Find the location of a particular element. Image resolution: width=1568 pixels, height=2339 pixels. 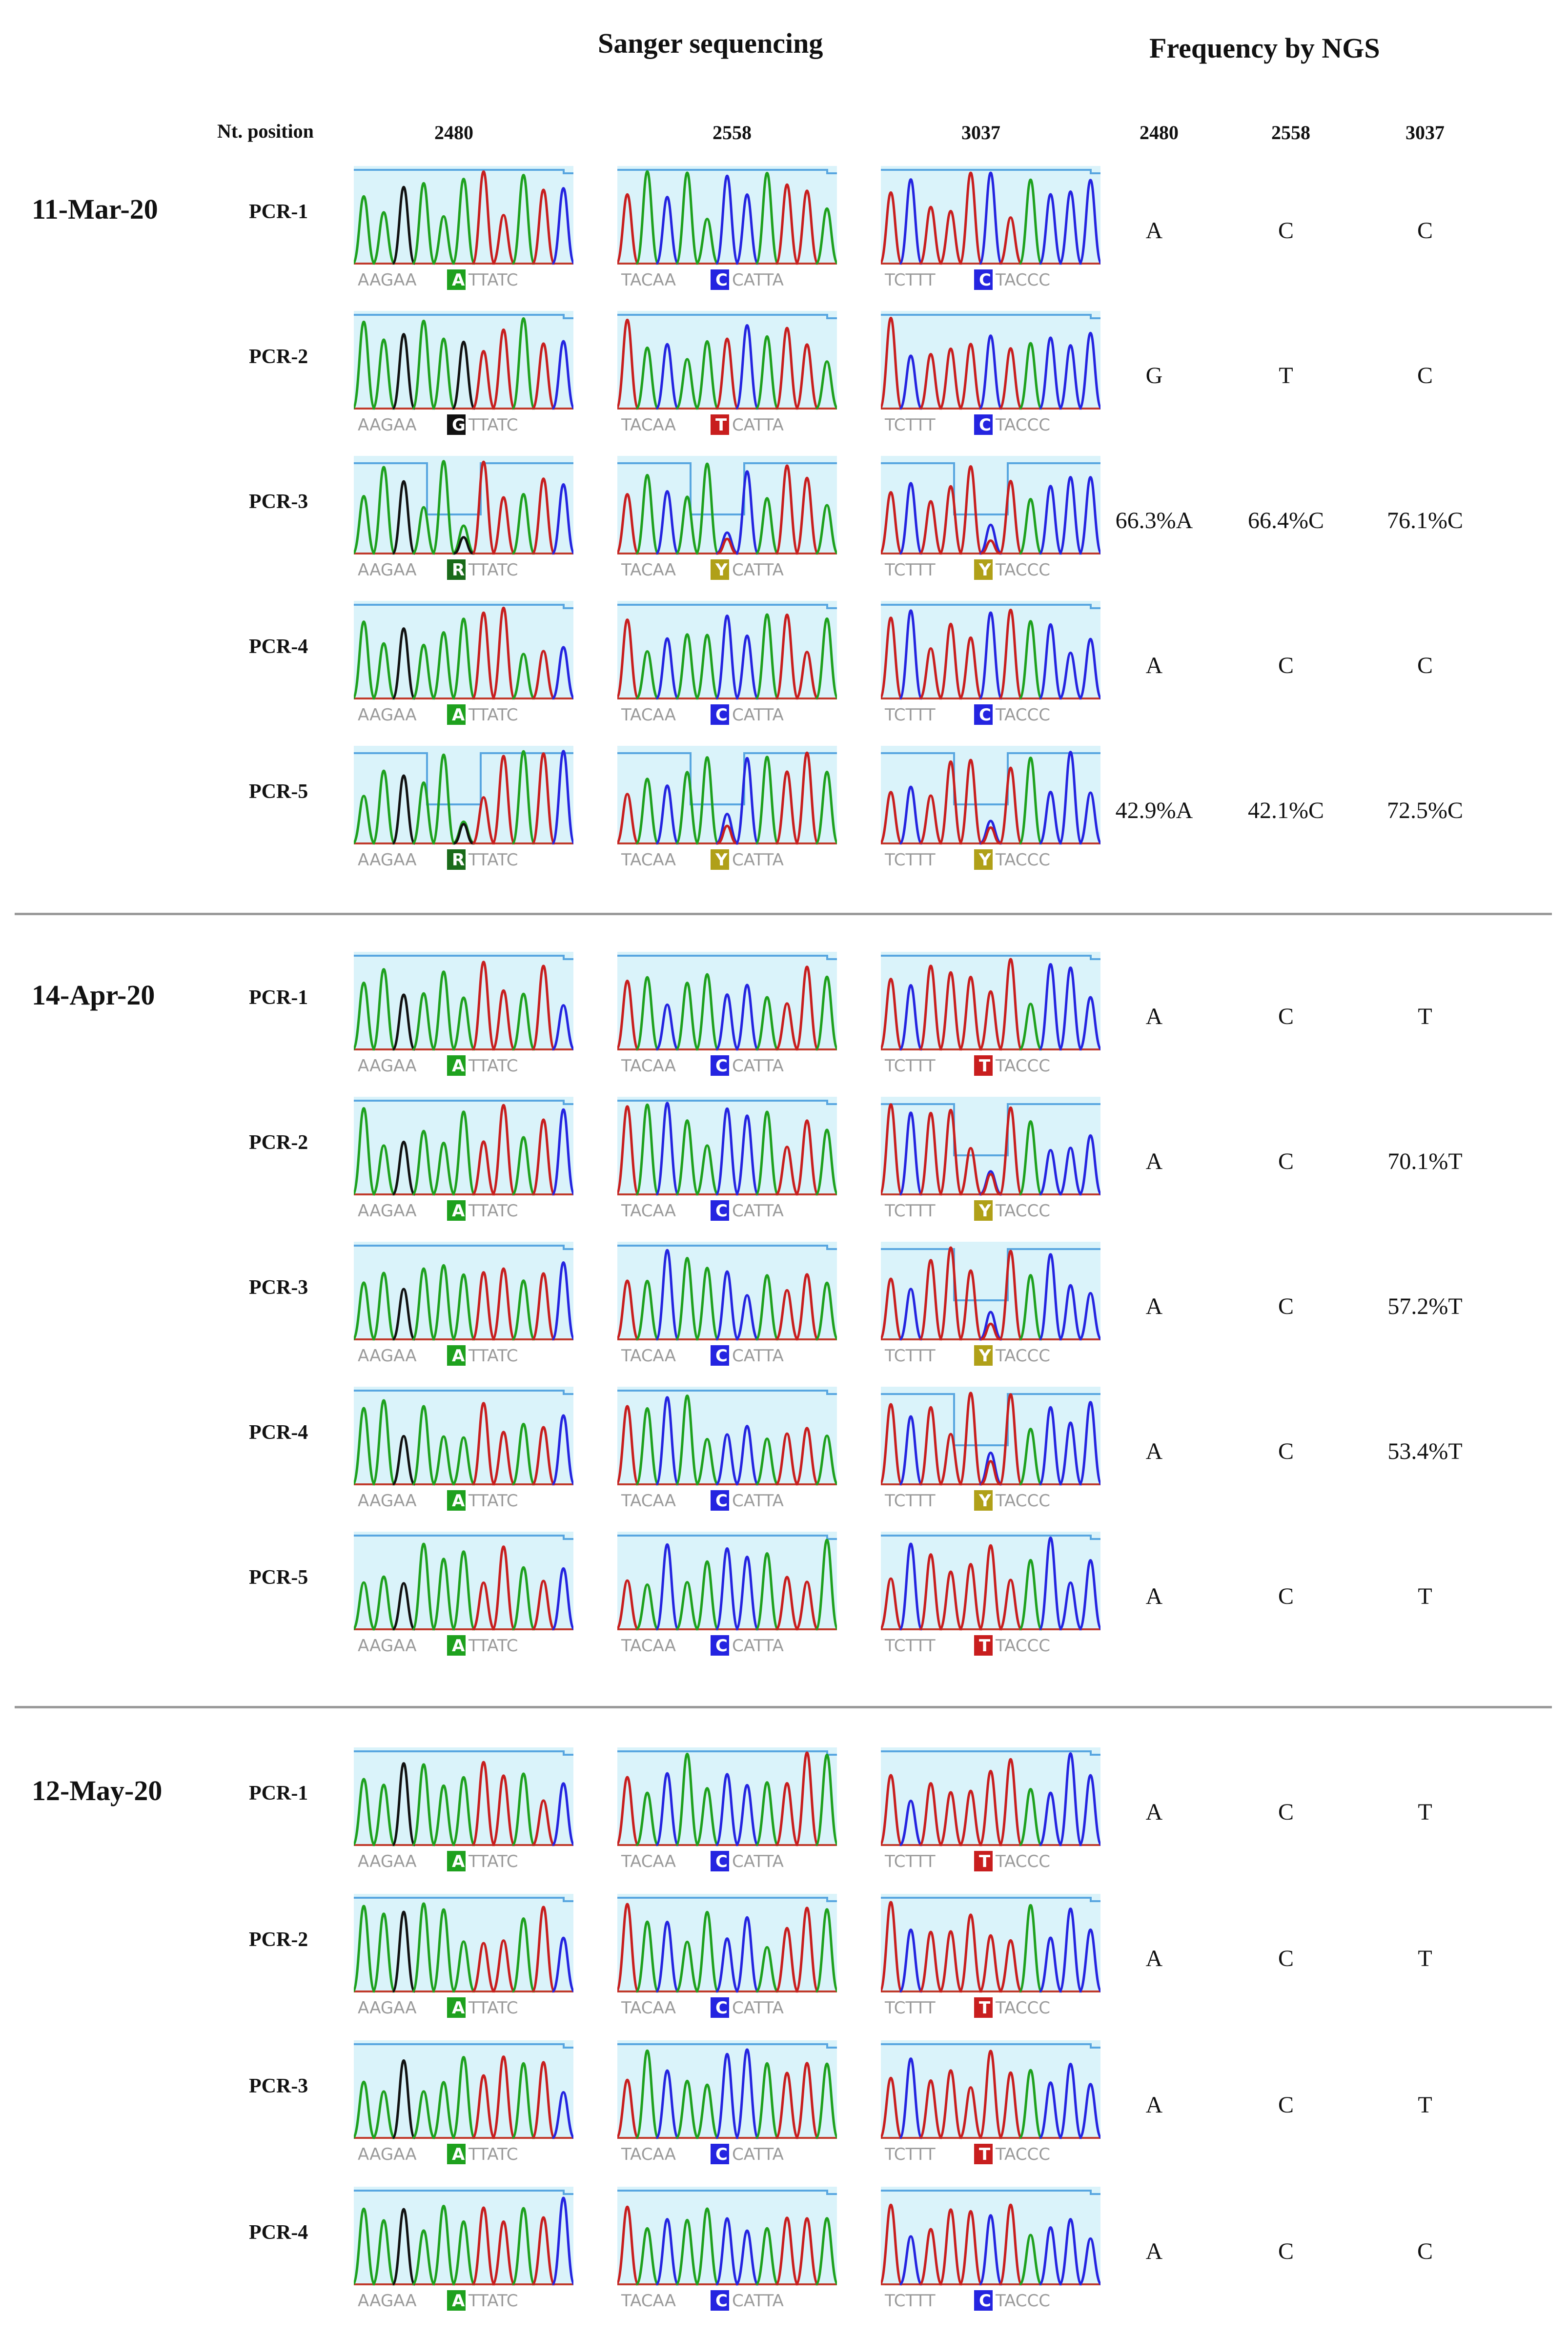

pcr-label: PCR-2 is located at coordinates (278, 1940).